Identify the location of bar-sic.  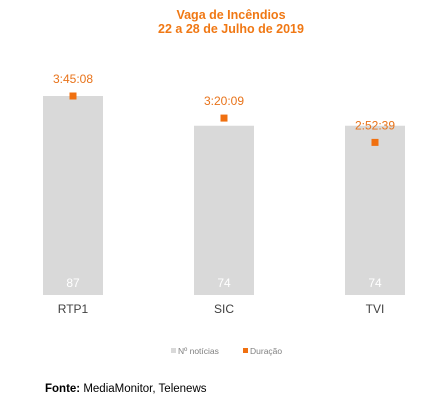
(224, 210).